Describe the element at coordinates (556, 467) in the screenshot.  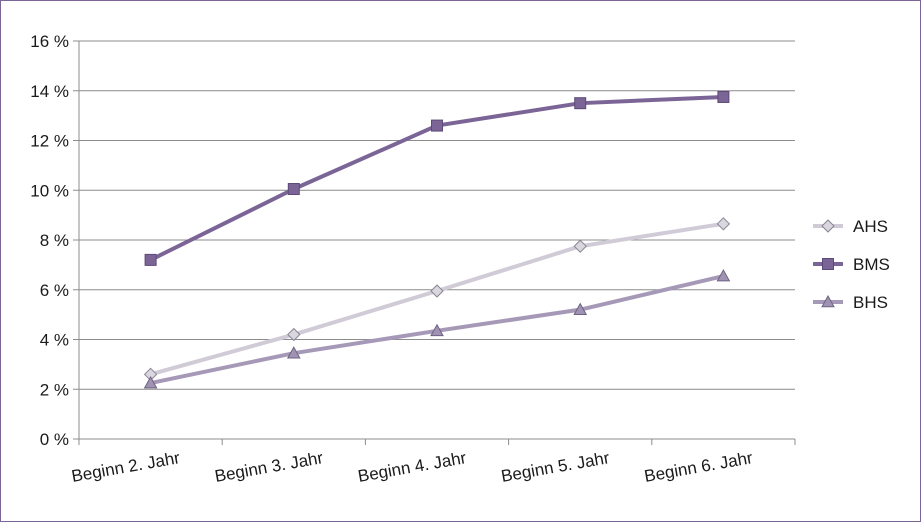
I see `x-tick-label: Beginn 5. Jahr` at that location.